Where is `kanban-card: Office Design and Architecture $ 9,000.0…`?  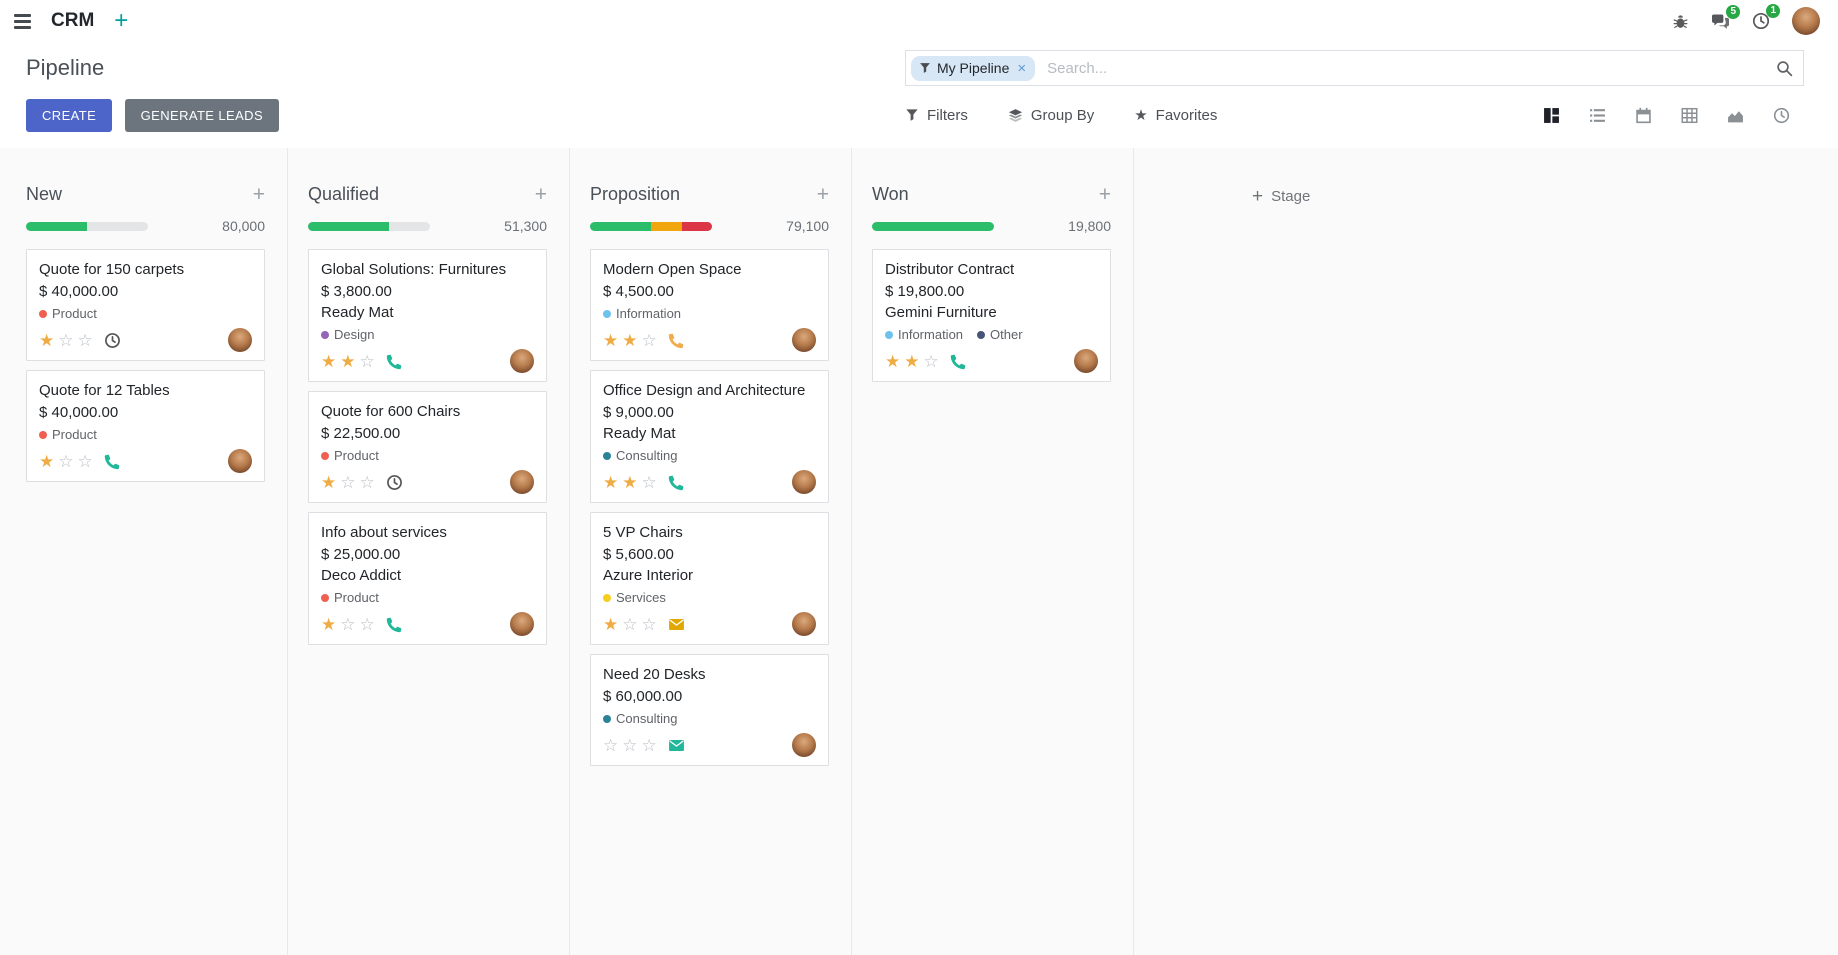 kanban-card: Office Design and Architecture $ 9,000.0… is located at coordinates (709, 436).